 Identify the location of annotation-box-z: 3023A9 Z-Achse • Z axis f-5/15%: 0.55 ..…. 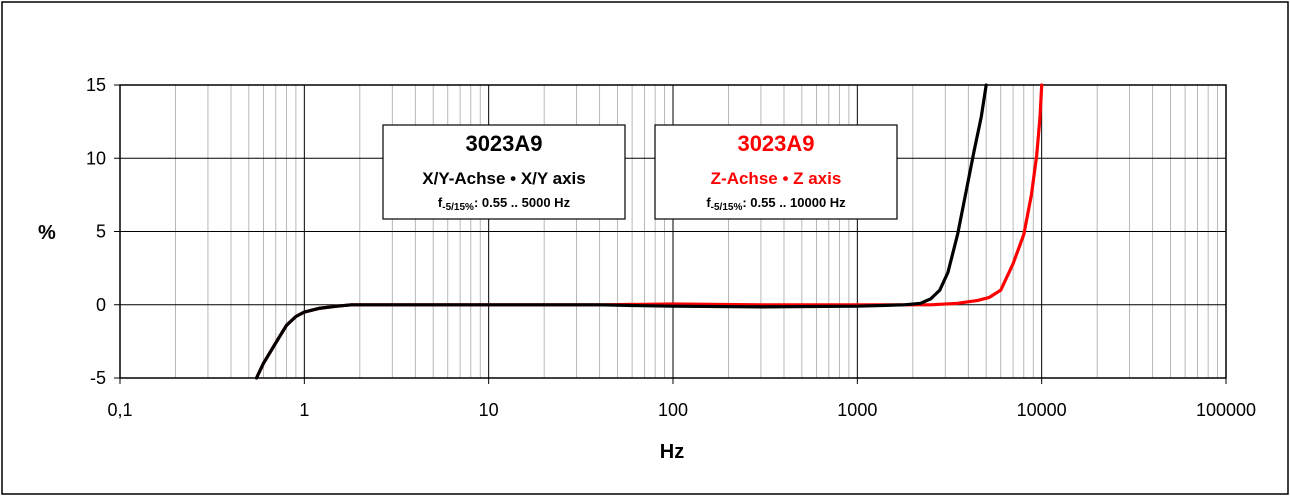
(776, 172).